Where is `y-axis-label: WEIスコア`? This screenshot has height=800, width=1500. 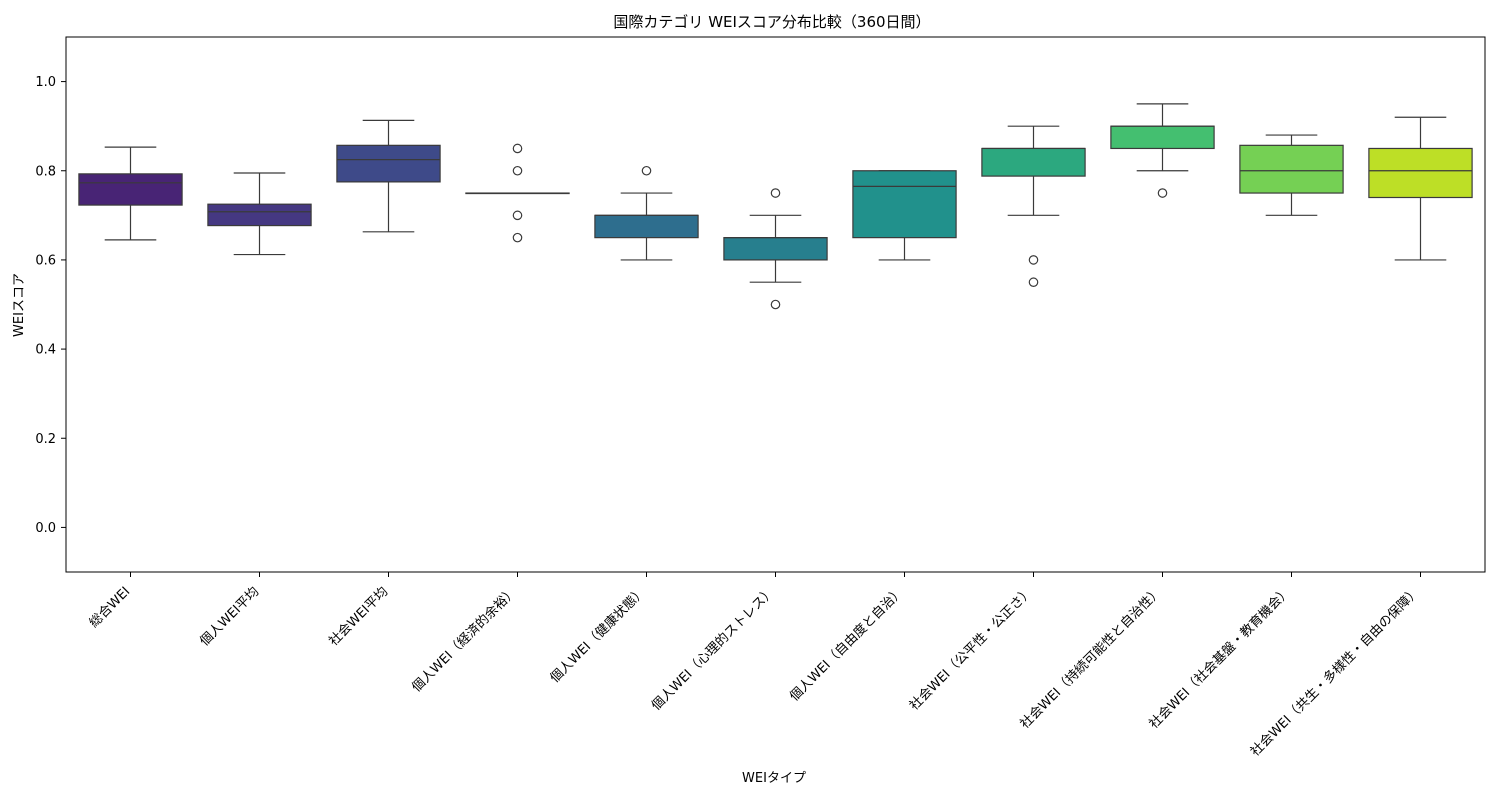 y-axis-label: WEIスコア is located at coordinates (19, 305).